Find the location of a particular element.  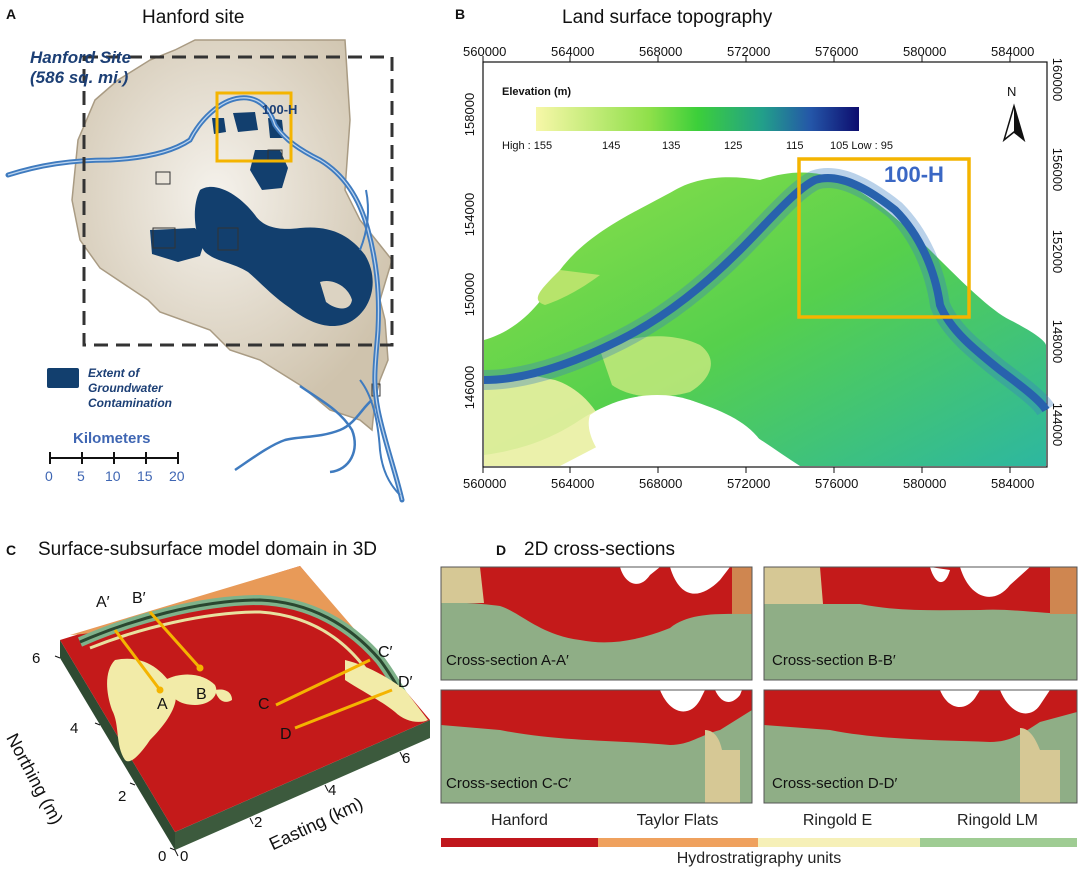

site-name: Hanford Site is located at coordinates (81, 57).